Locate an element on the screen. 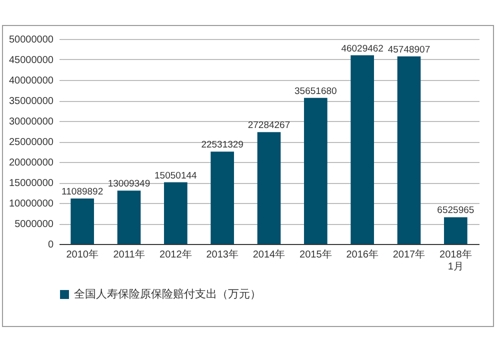 The width and height of the screenshot is (500, 362). y-tick-label: 45000000 is located at coordinates (31, 60).